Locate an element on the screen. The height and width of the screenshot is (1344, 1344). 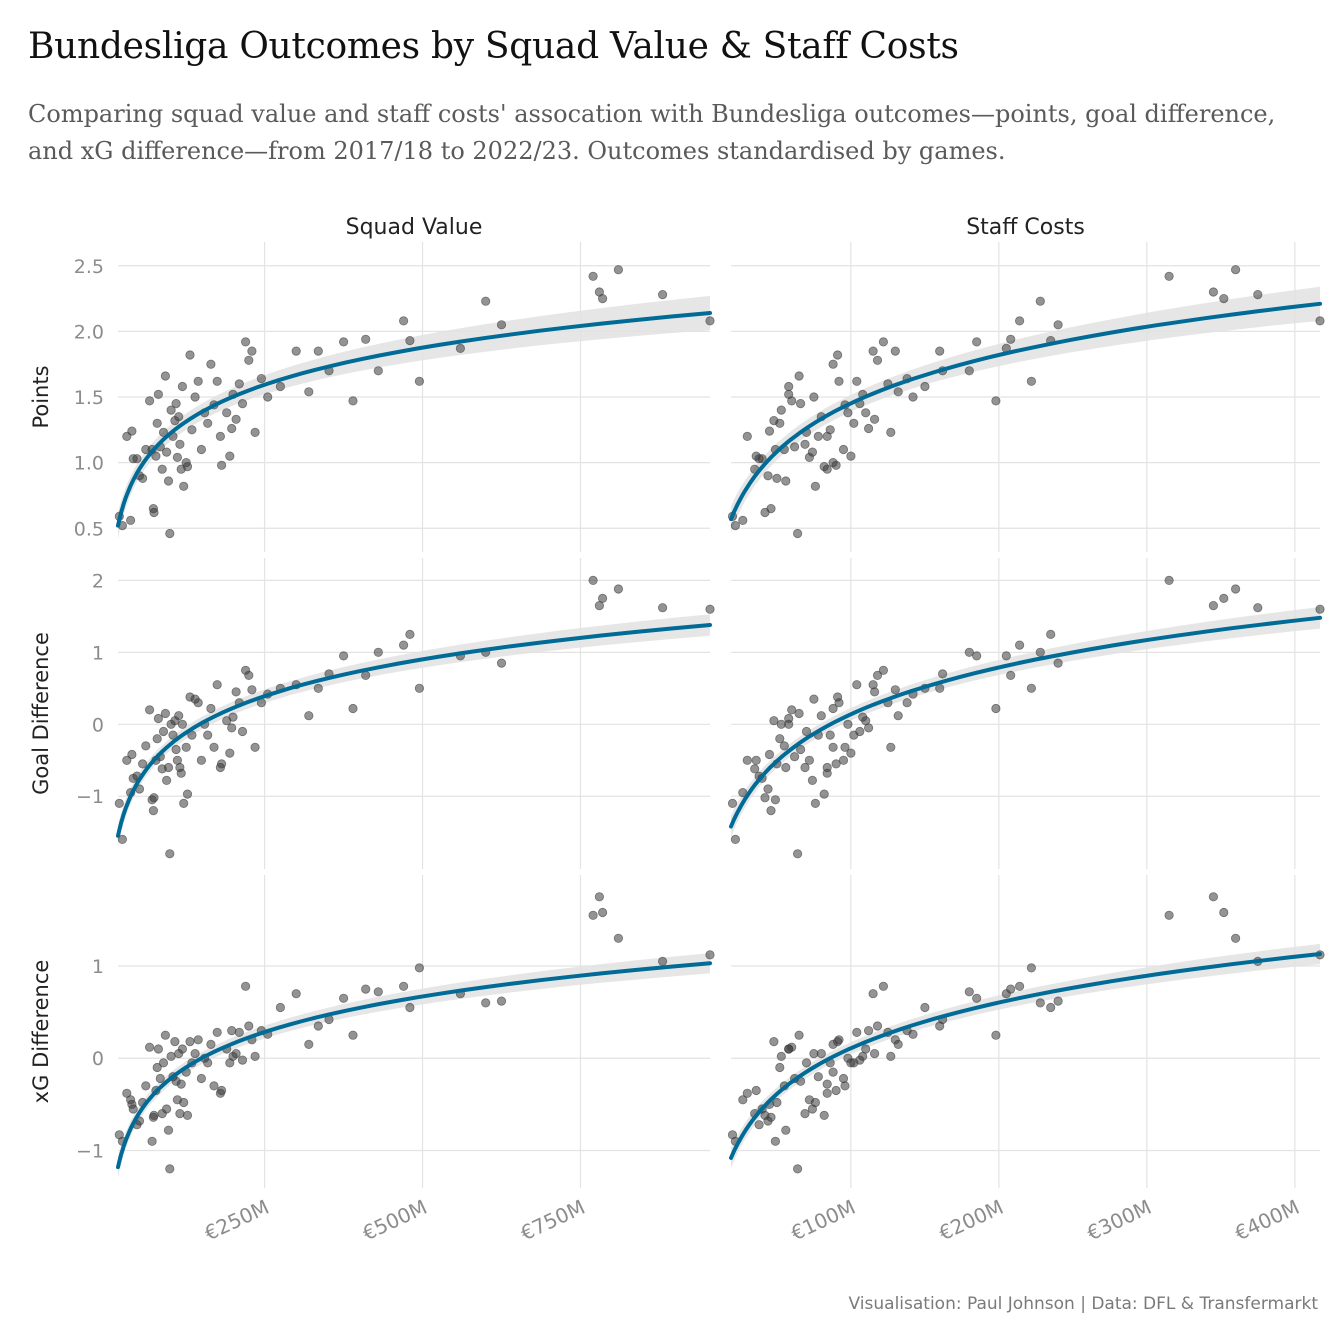
y-axis-label-xgd: xG Difference is located at coordinates (41, 1032).